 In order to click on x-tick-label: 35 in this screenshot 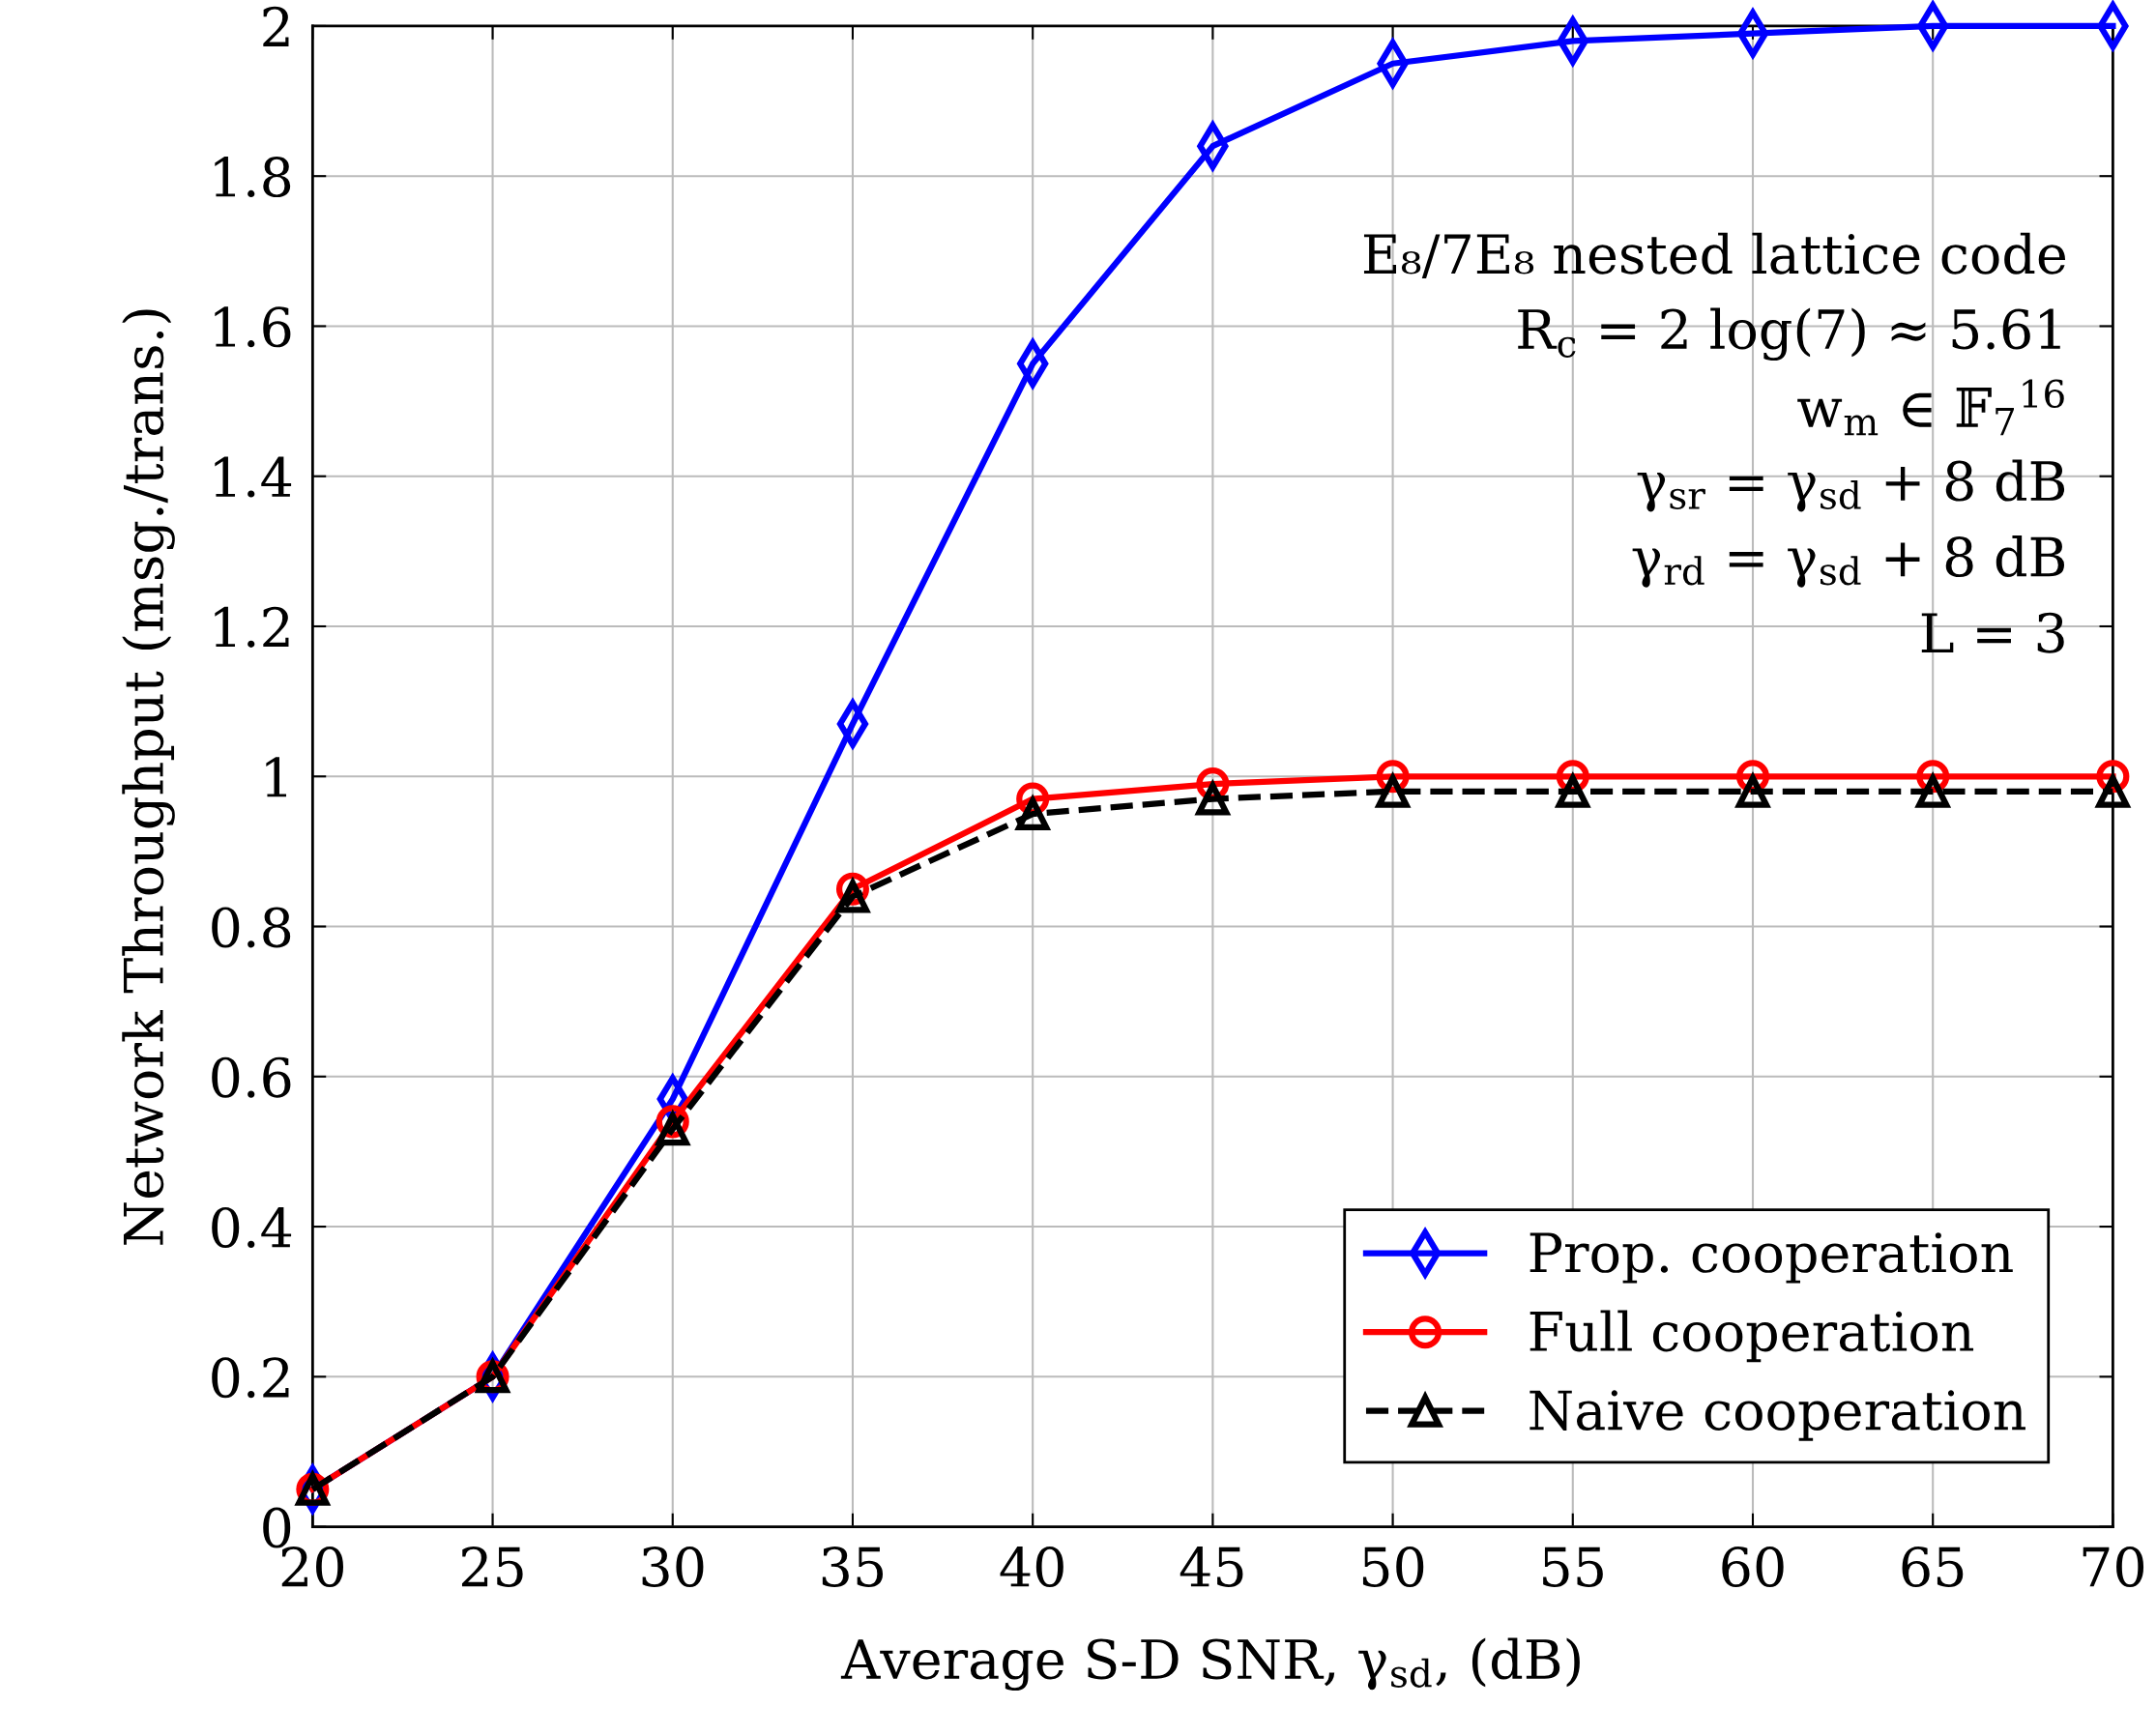, I will do `click(853, 1567)`.